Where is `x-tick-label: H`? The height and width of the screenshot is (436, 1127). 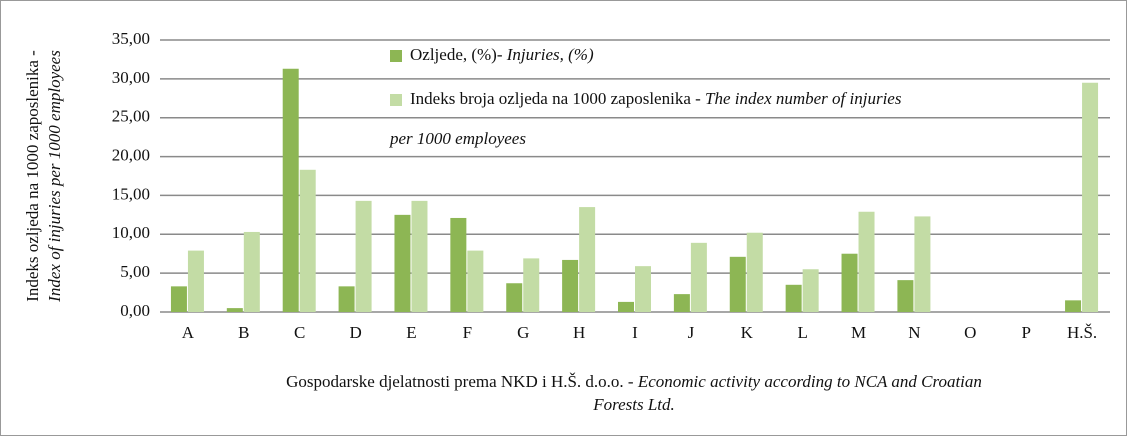
x-tick-label: H is located at coordinates (579, 332).